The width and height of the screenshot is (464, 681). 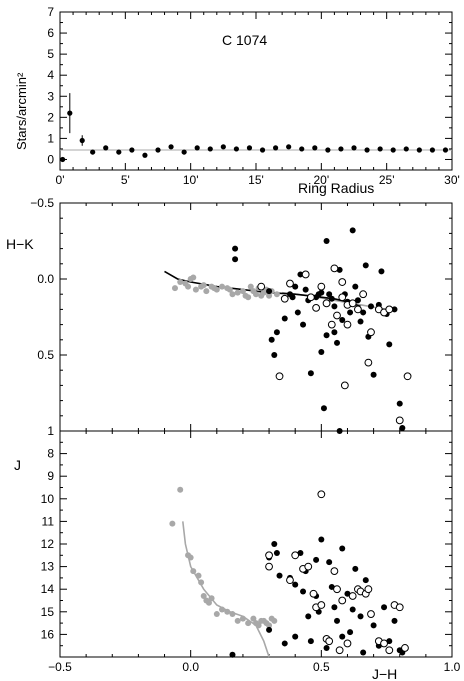 I want to click on color-color-ylabel: H−K, so click(x=20, y=244).